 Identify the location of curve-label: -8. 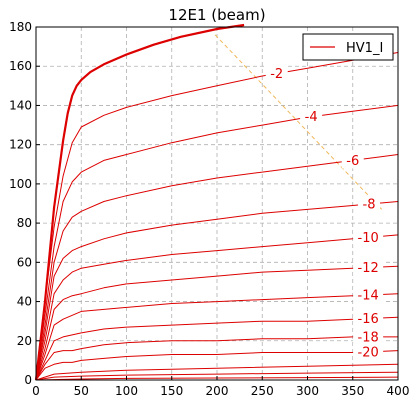
(369, 205).